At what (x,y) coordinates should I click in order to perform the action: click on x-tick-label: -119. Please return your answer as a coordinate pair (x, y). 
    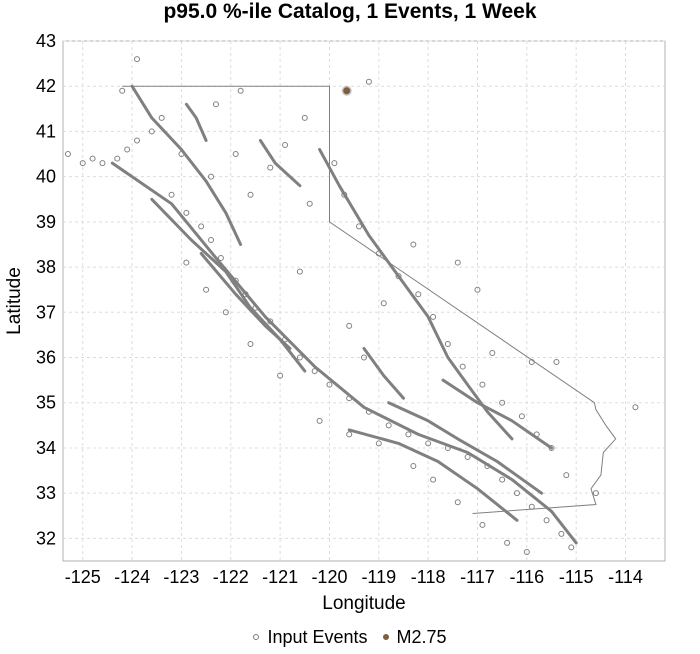
    Looking at the image, I should click on (378, 577).